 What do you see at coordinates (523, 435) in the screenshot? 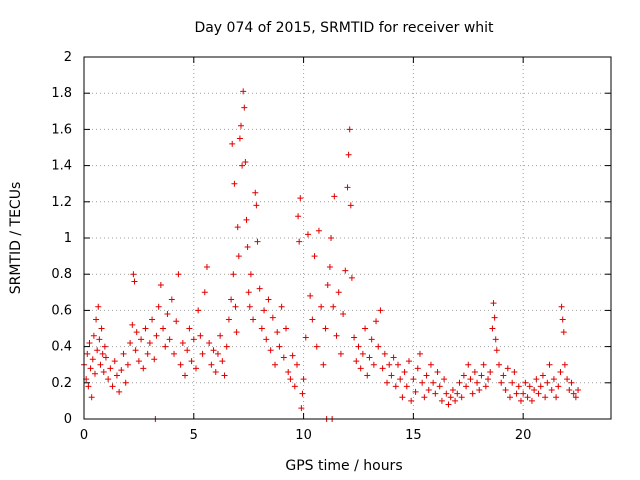
I see `x-tick-label: 20` at bounding box center [523, 435].